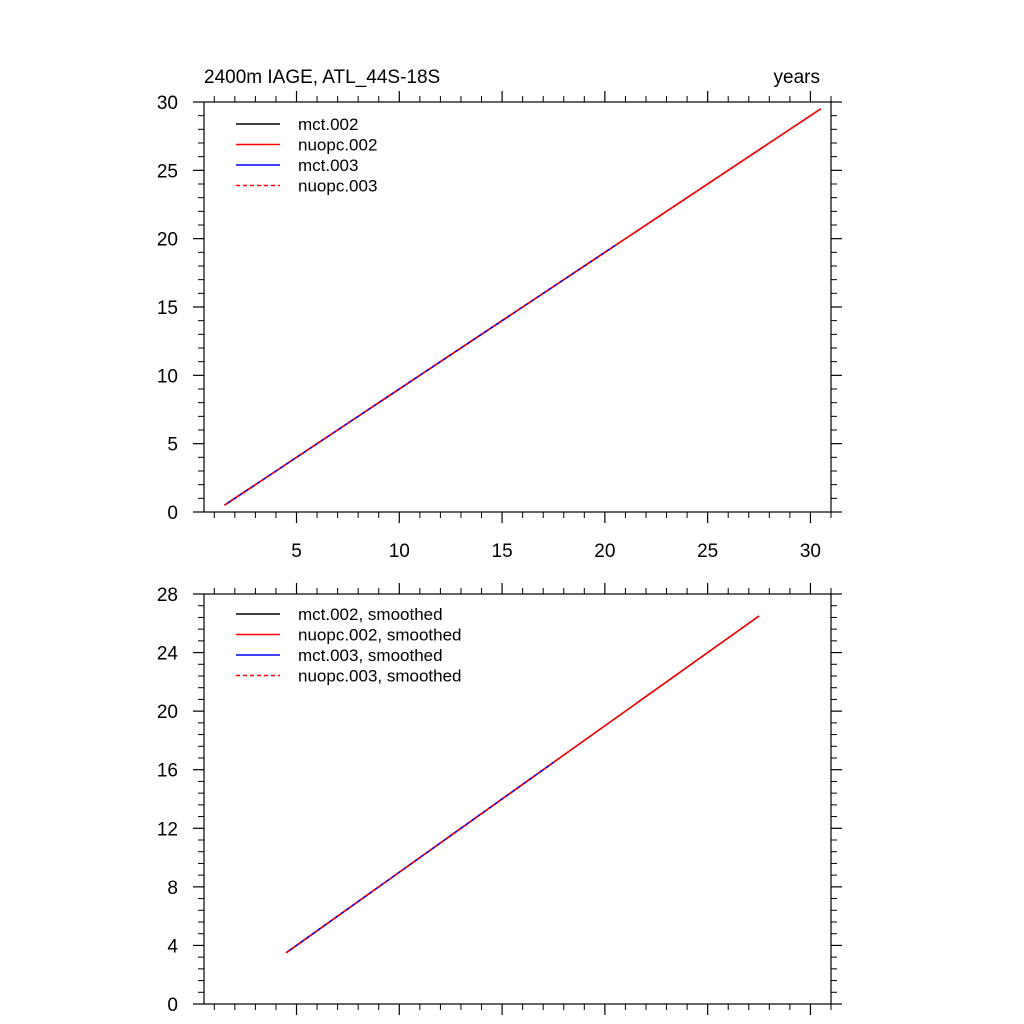 This screenshot has width=1024, height=1024. Describe the element at coordinates (167, 308) in the screenshot. I see `y-tick-label: 15` at that location.